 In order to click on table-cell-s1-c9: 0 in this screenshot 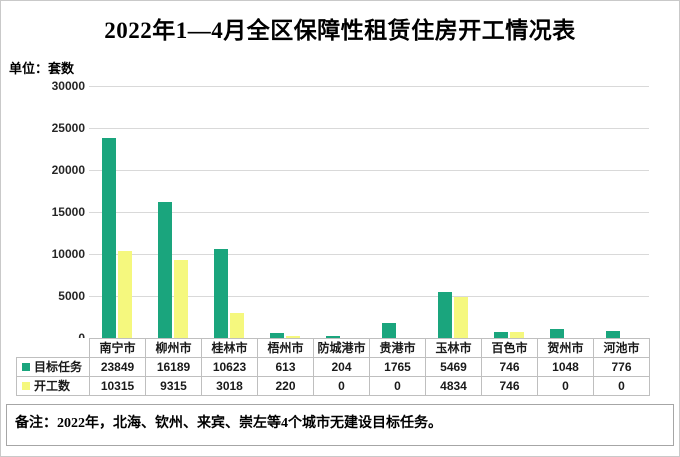, I will do `click(621, 386)`.